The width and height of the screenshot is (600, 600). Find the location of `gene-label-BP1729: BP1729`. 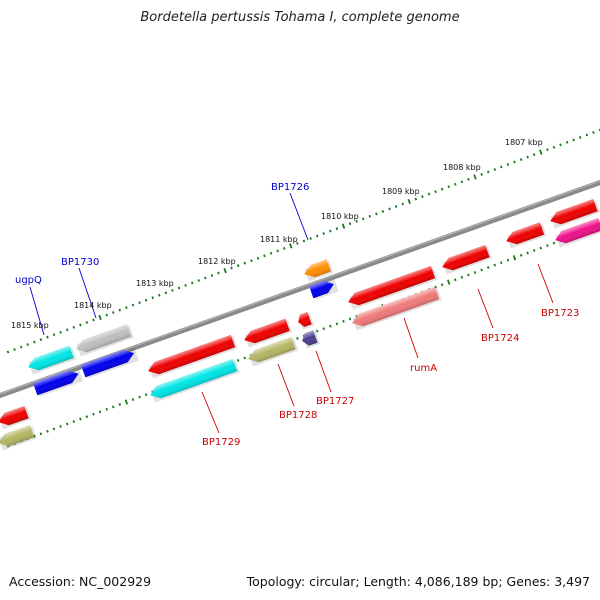

gene-label-BP1729: BP1729 is located at coordinates (221, 442).